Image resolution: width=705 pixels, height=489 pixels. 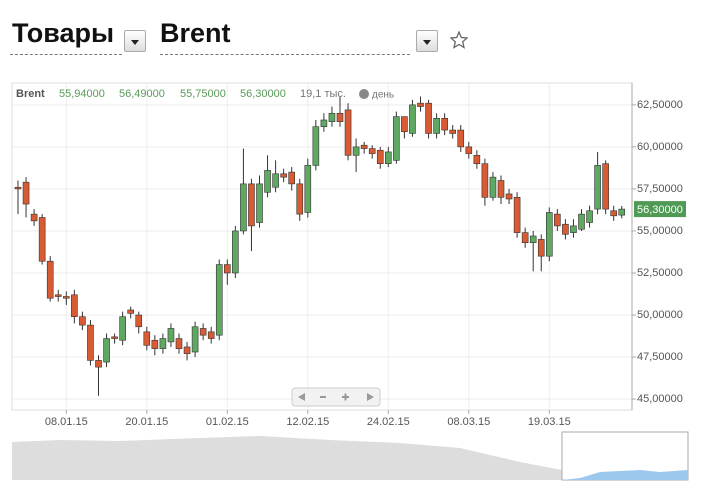 What do you see at coordinates (364, 94) in the screenshot?
I see `clock-icon` at bounding box center [364, 94].